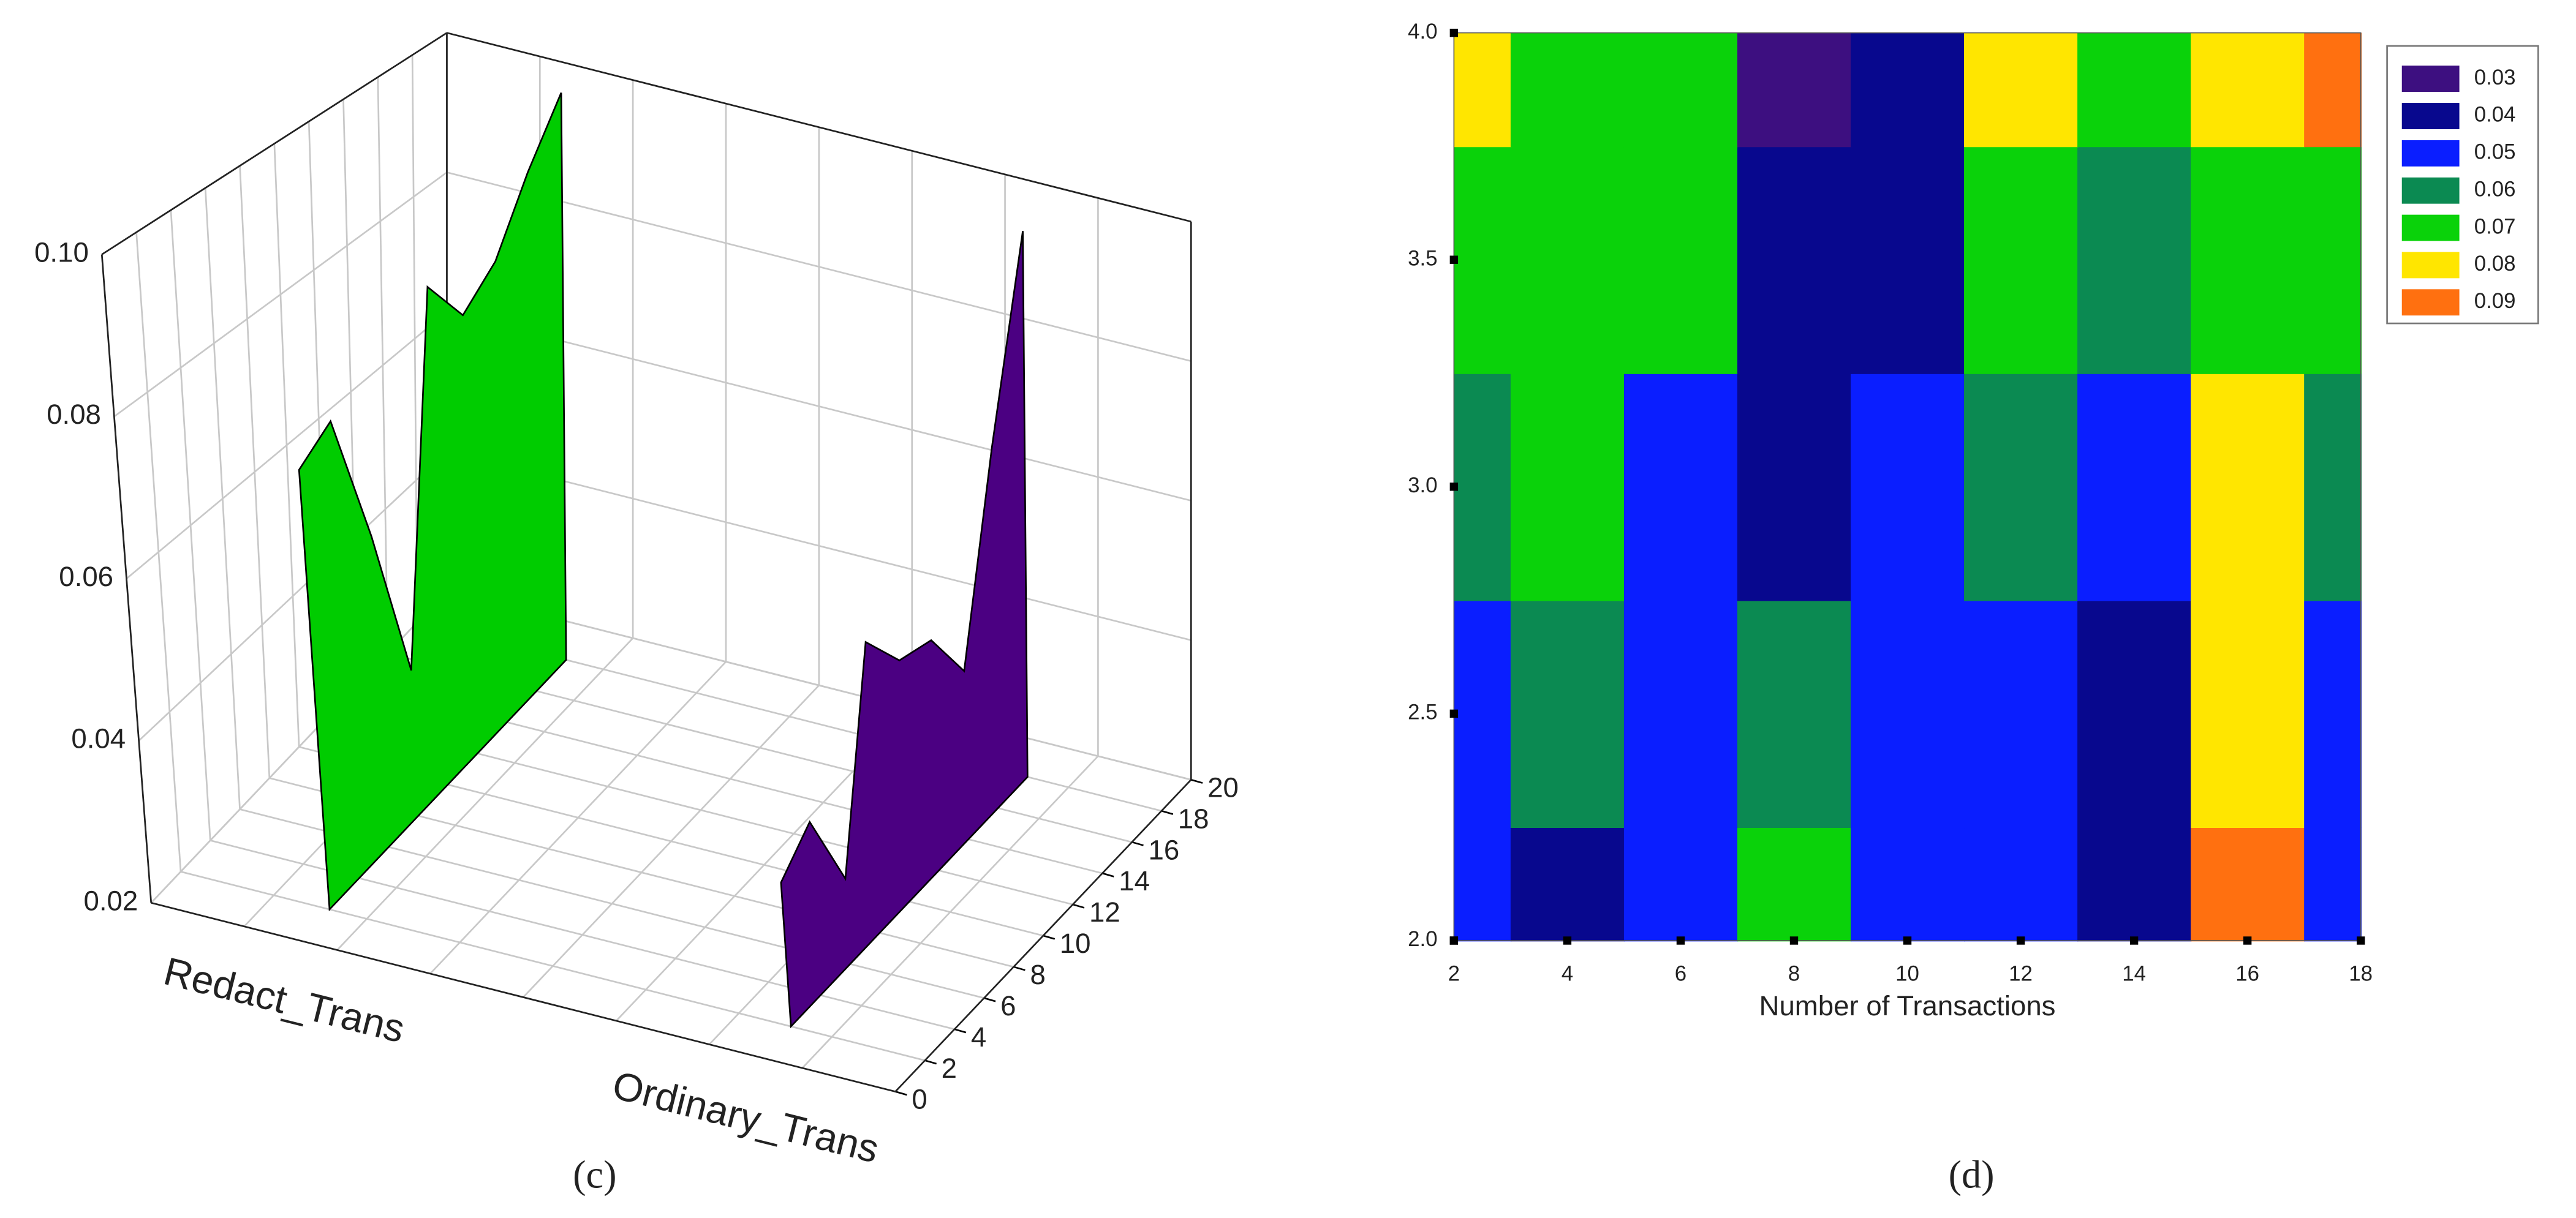 This screenshot has width=2576, height=1218. I want to click on depth-tick-label: 10, so click(1075, 943).